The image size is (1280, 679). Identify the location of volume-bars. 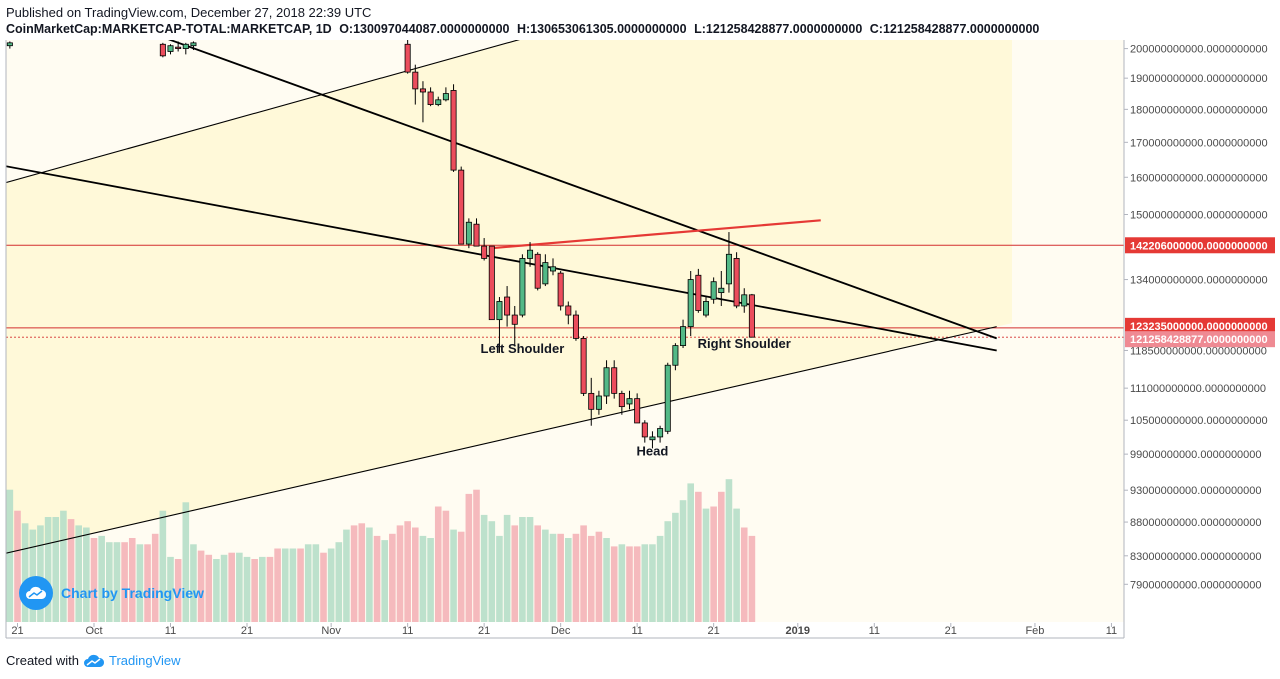
(378, 551).